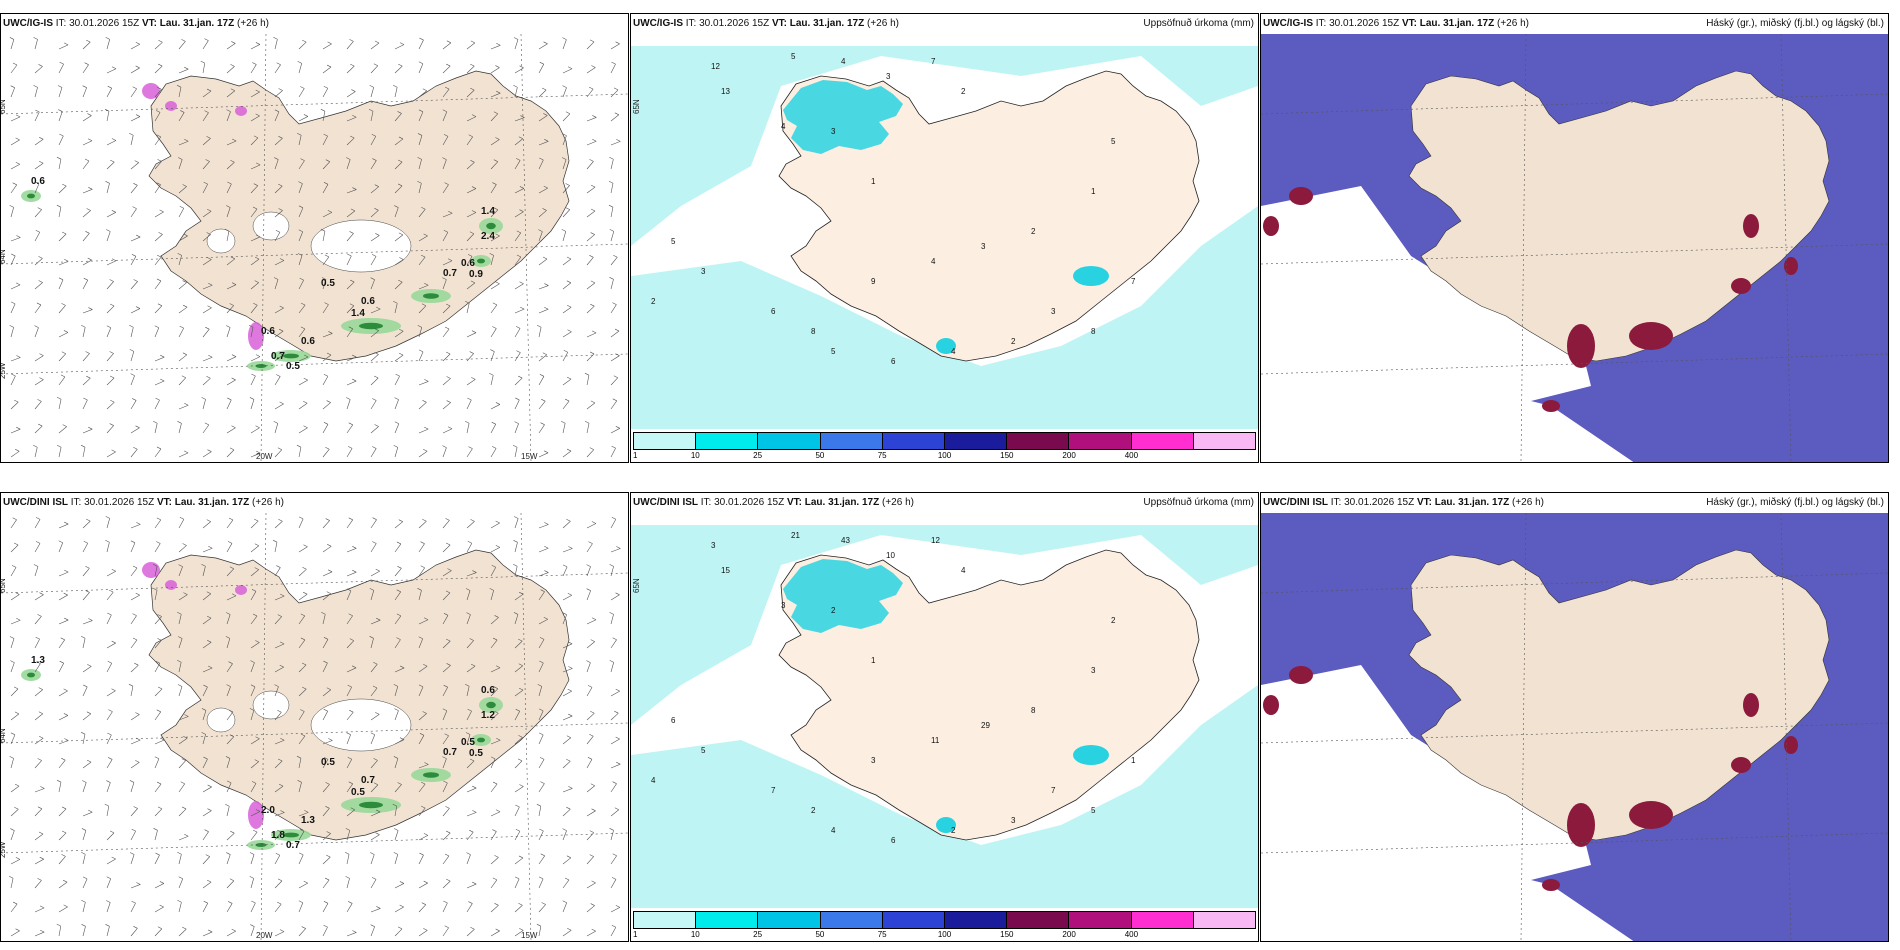  I want to click on lead-time: (+26 h), so click(896, 502).